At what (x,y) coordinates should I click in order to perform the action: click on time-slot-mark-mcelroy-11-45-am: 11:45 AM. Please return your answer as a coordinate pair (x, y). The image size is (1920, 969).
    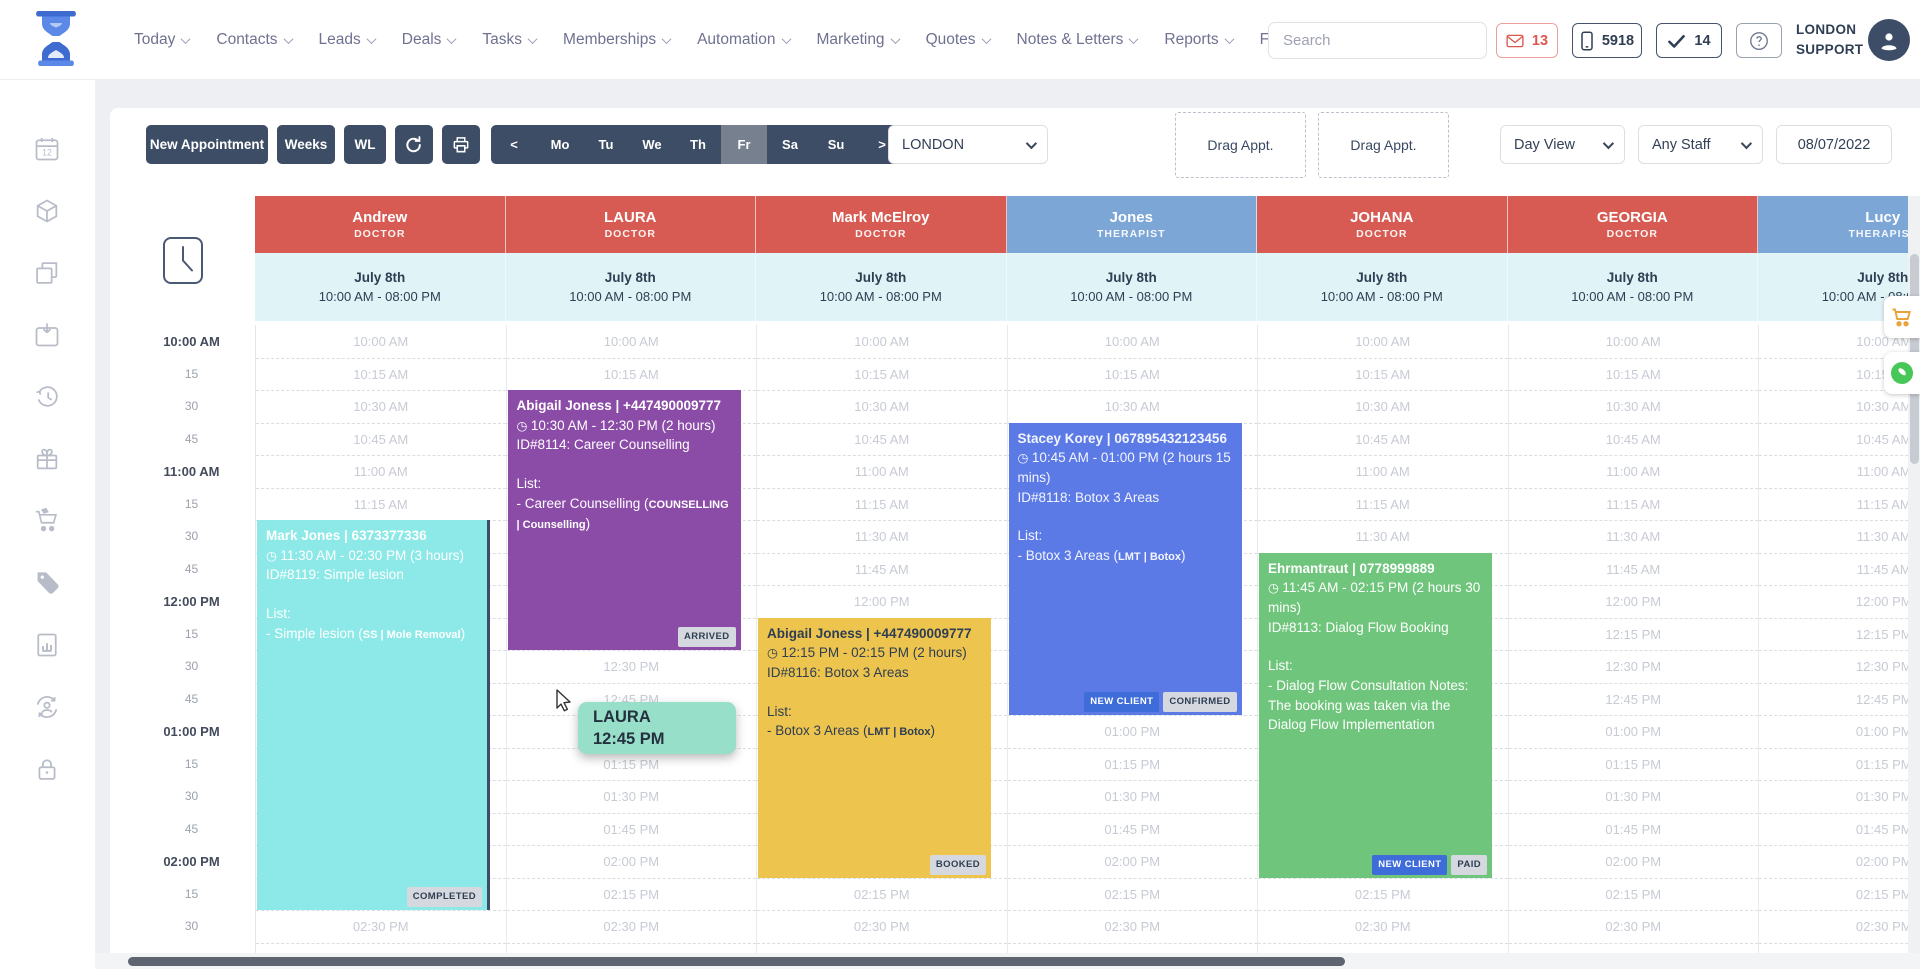
    Looking at the image, I should click on (882, 569).